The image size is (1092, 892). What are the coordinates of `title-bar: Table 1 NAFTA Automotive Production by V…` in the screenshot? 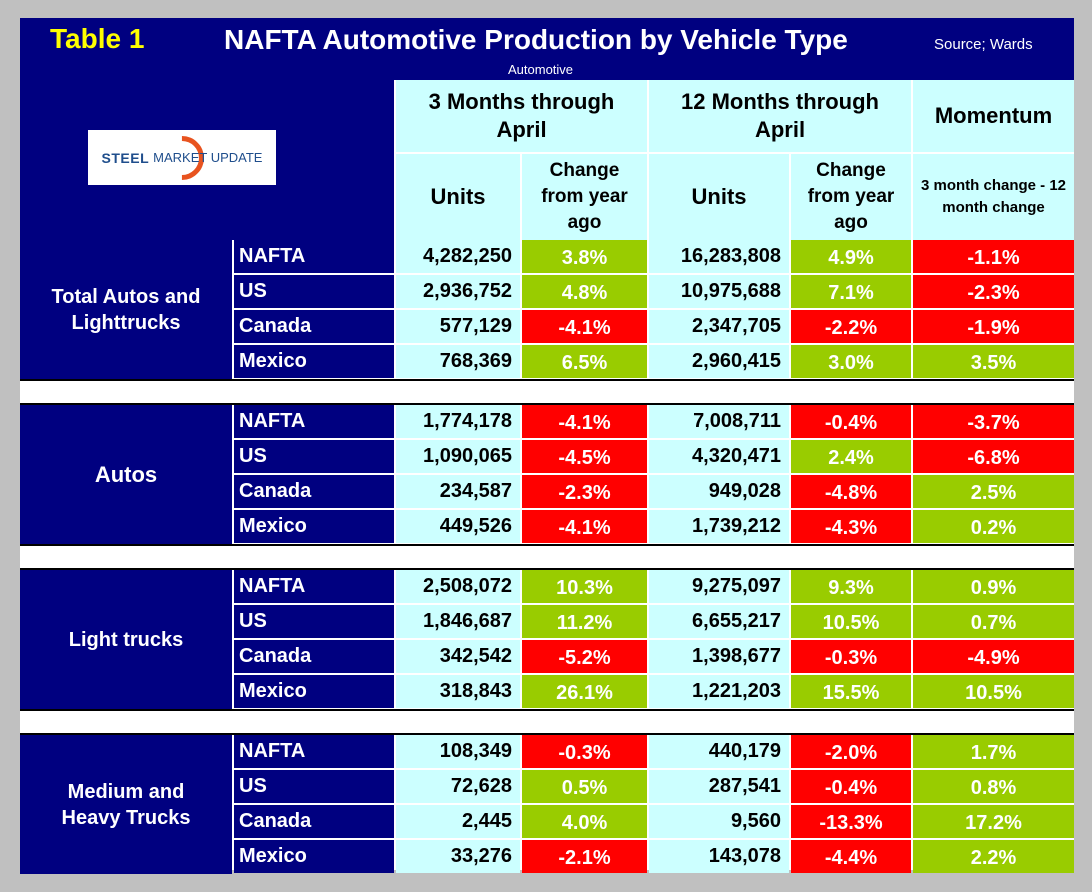 It's located at (547, 49).